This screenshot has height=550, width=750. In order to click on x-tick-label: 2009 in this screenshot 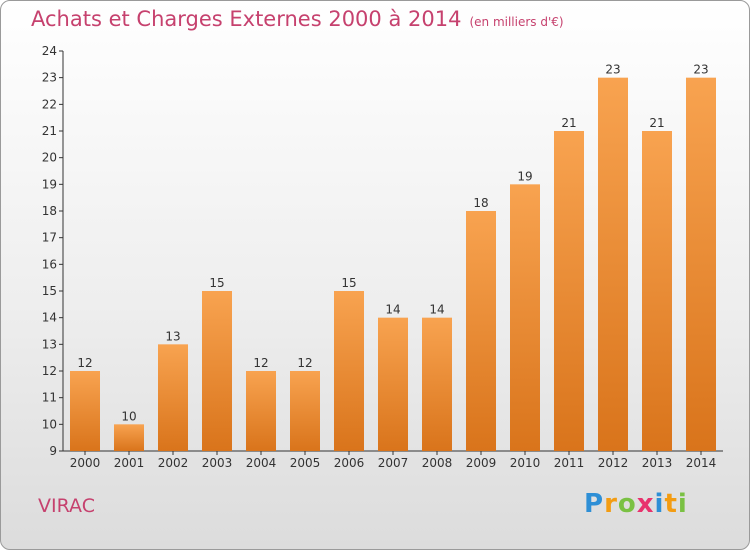, I will do `click(481, 463)`.